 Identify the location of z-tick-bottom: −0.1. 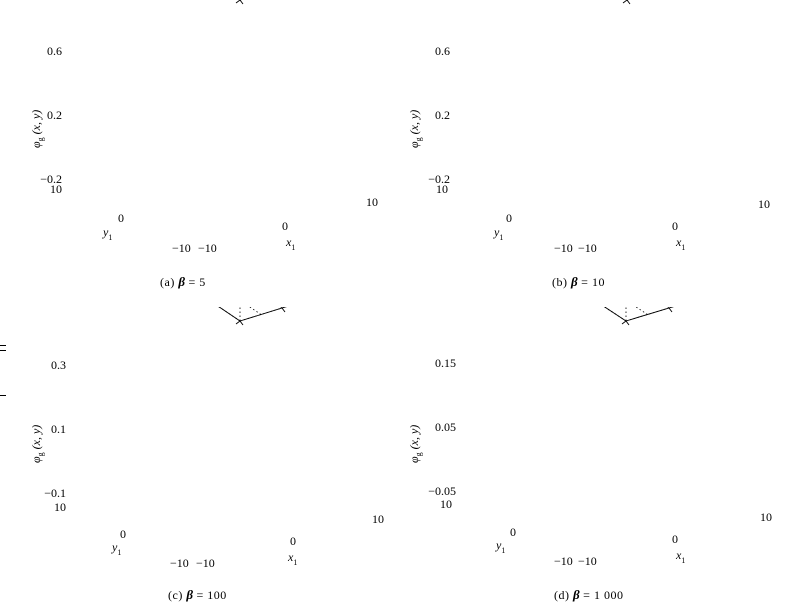
(55, 493).